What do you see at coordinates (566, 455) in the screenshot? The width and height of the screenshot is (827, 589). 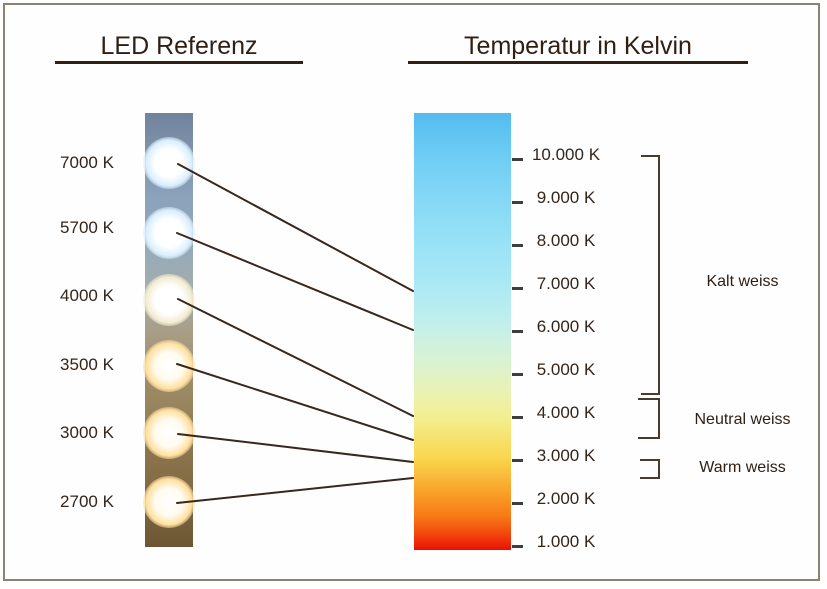 I see `scale-tick-label-3000k: 3.000 K` at bounding box center [566, 455].